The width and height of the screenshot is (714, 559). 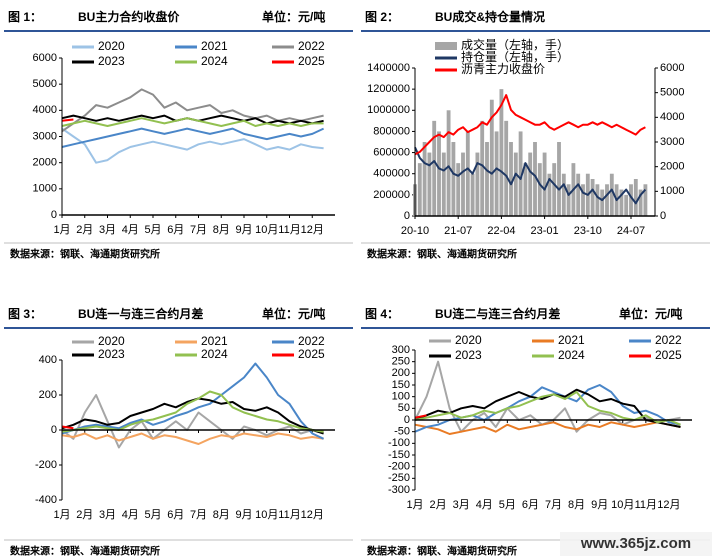 I want to click on chart-title: BU主力合约收盘价, so click(x=129, y=16).